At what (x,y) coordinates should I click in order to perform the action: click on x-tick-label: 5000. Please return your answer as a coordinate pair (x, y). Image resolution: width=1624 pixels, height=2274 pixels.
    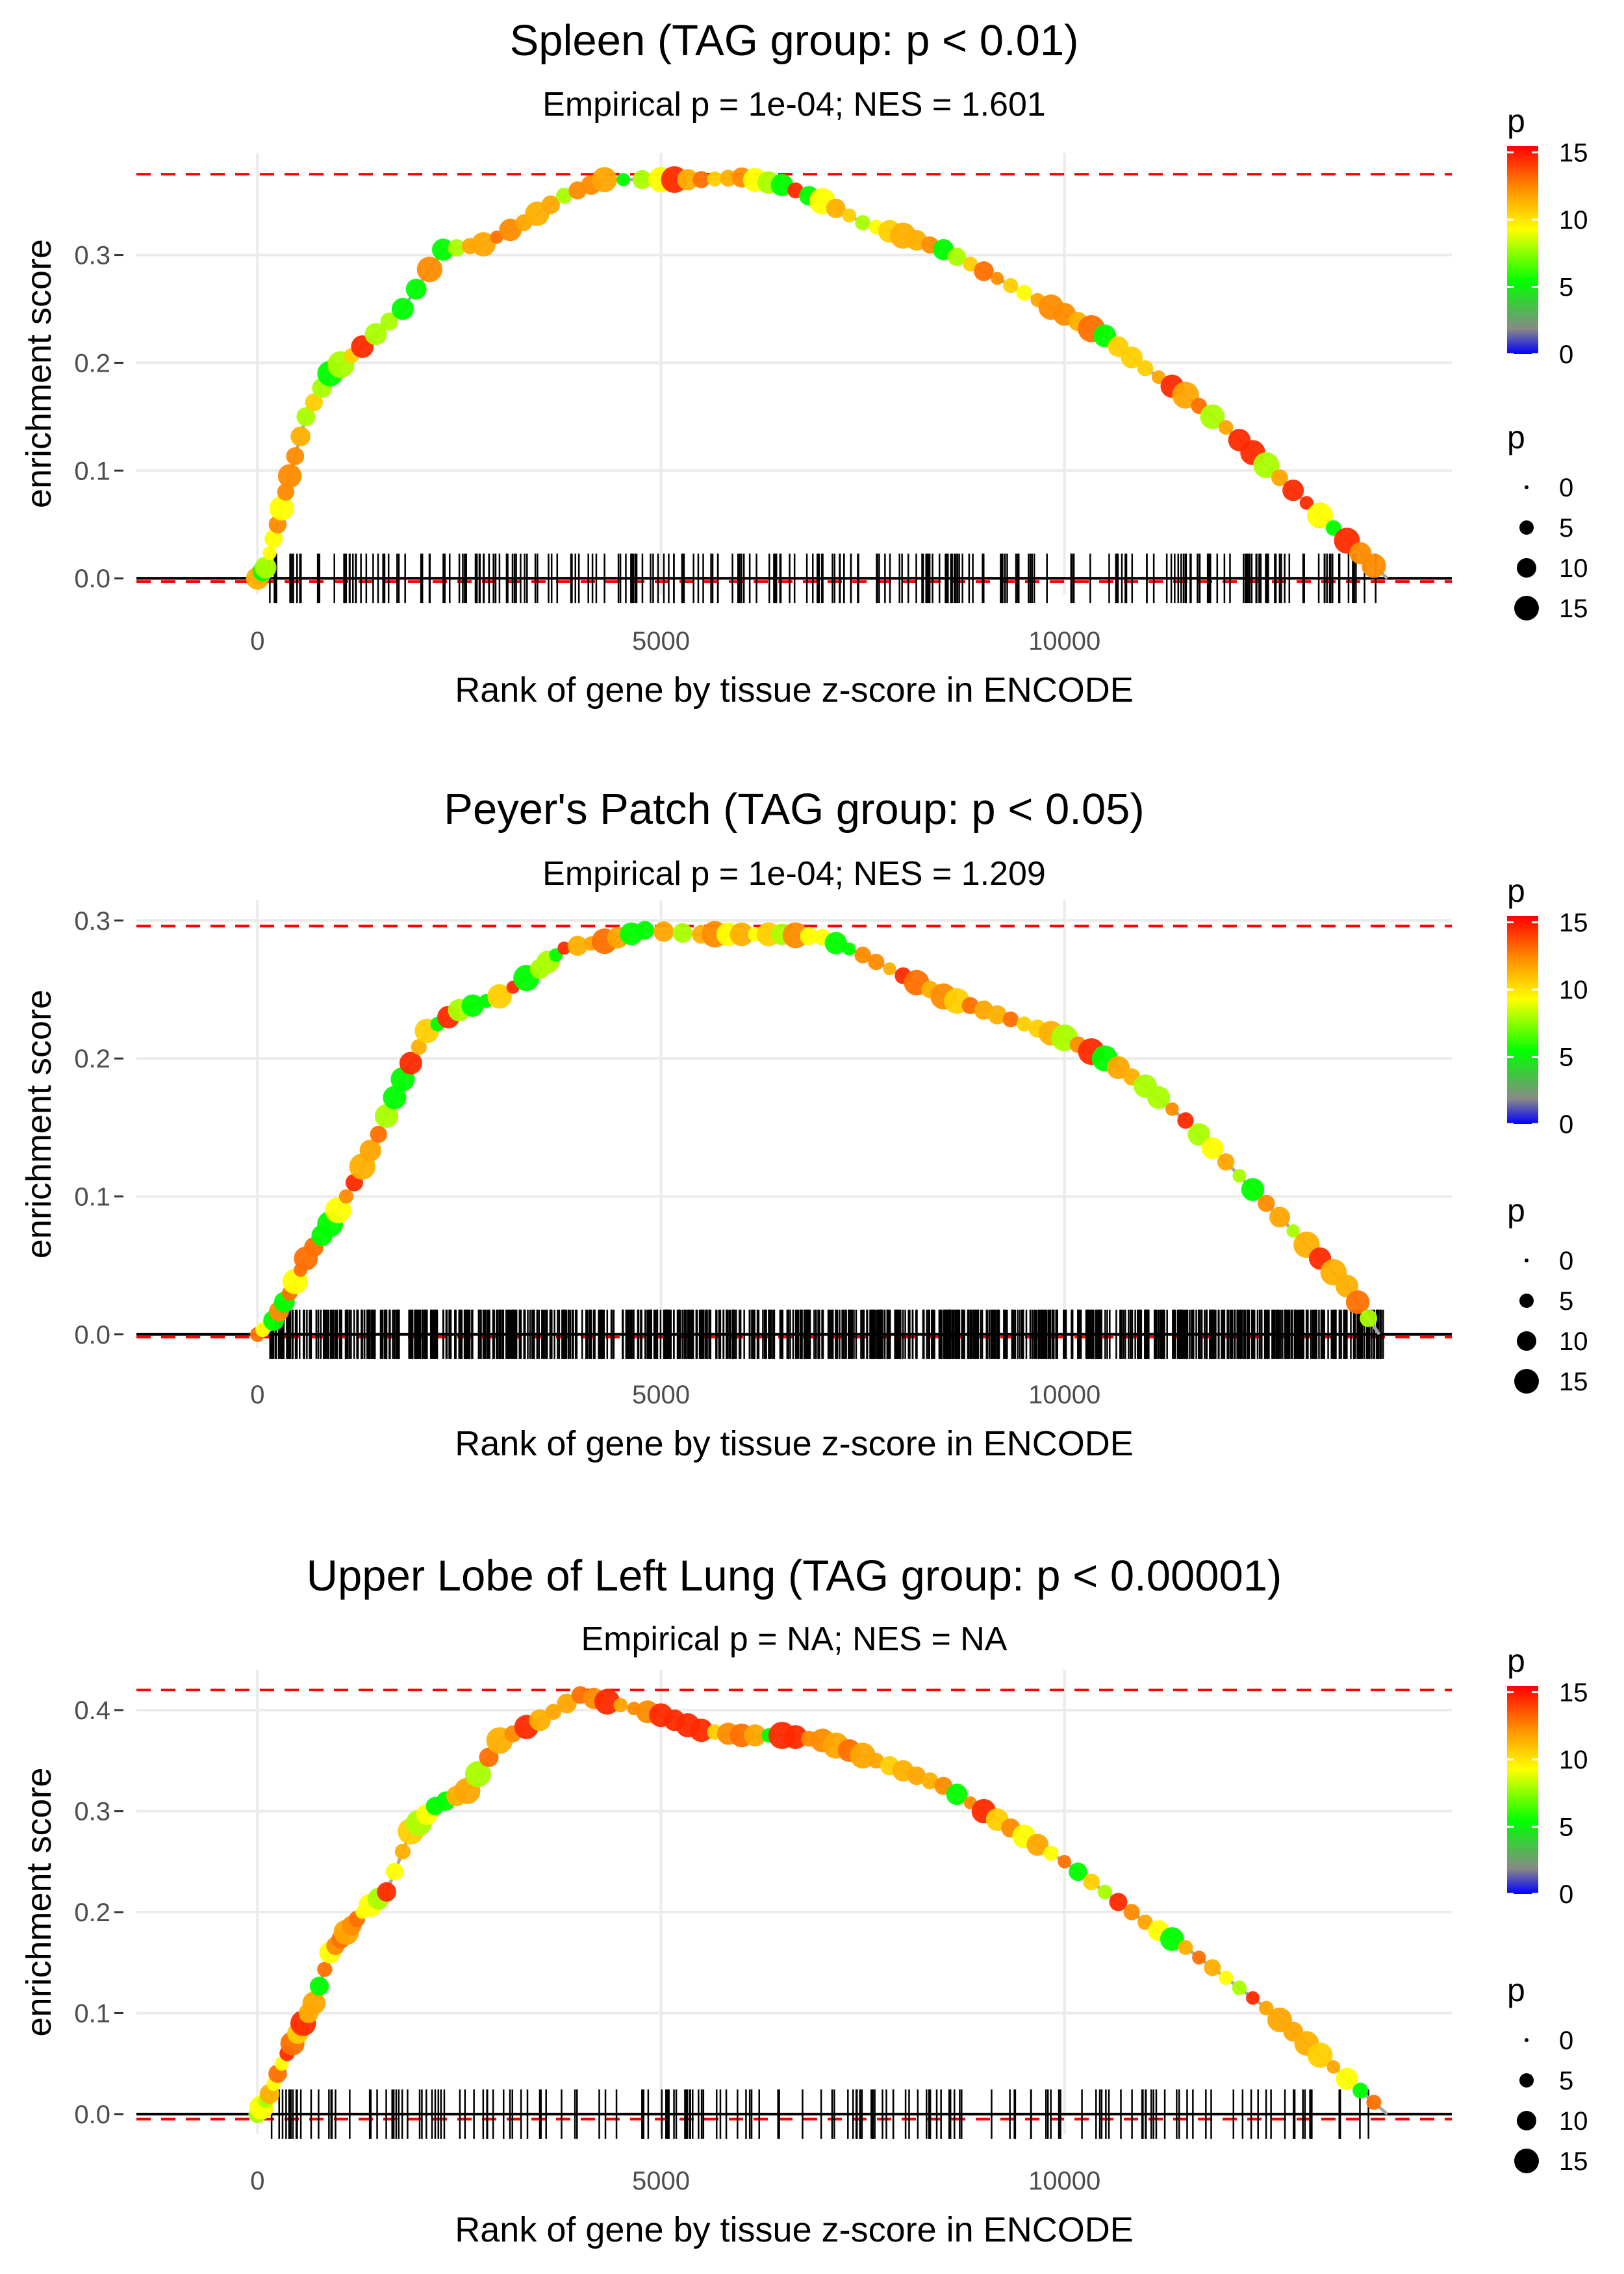
    Looking at the image, I should click on (661, 1395).